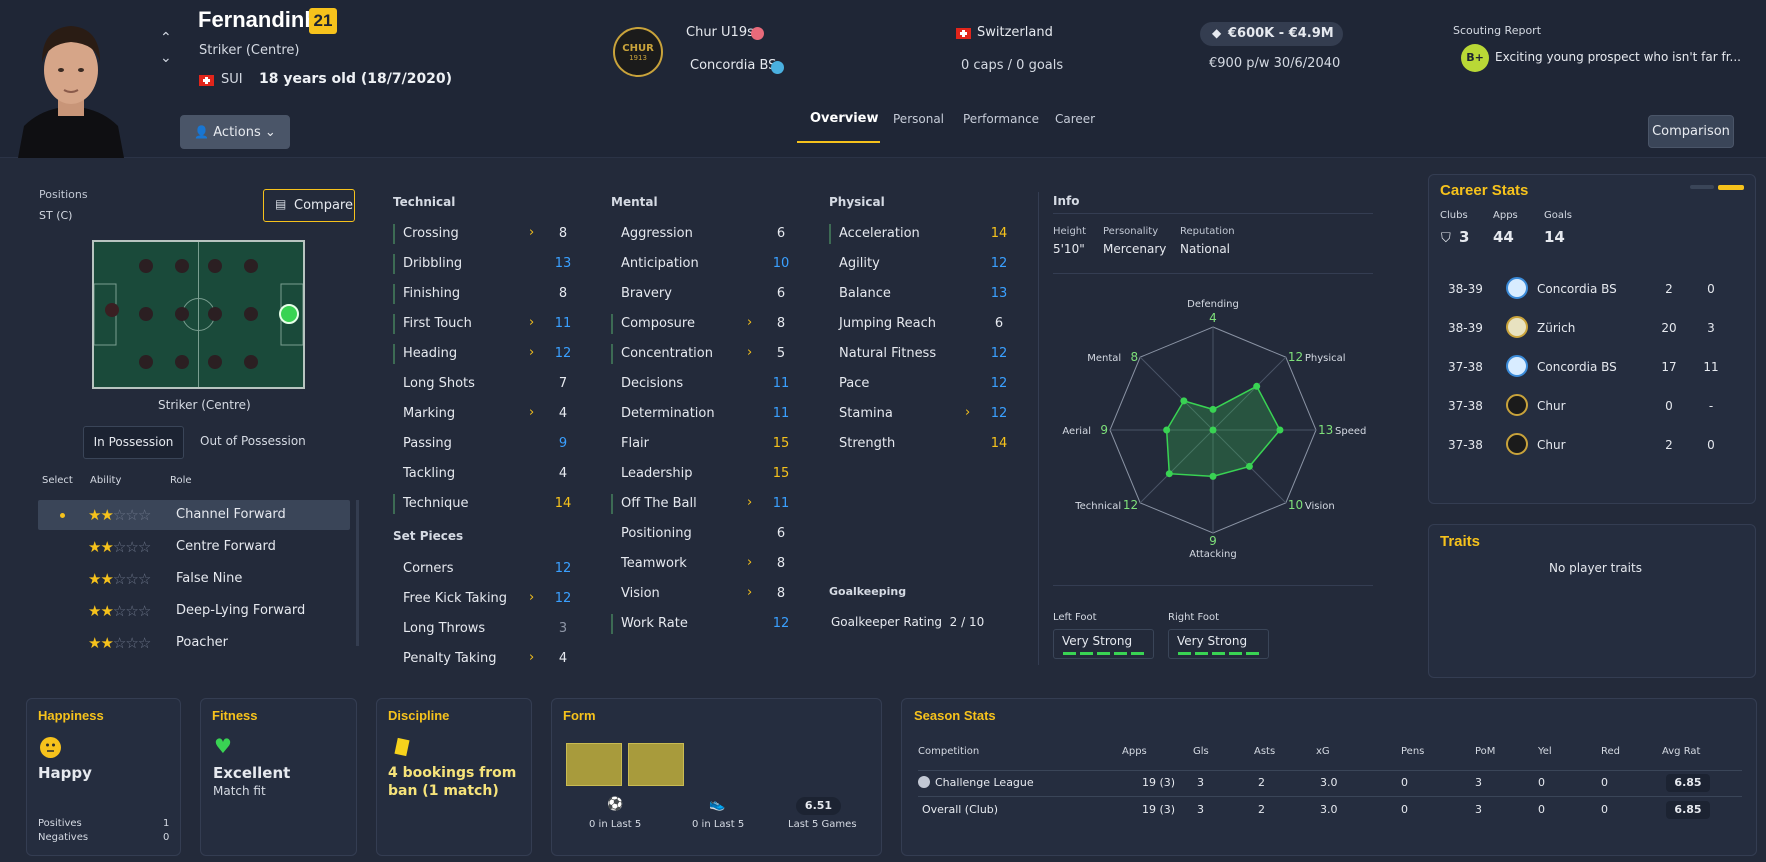 The width and height of the screenshot is (1766, 862). What do you see at coordinates (1691, 131) in the screenshot?
I see `comparison-button: Comparison` at bounding box center [1691, 131].